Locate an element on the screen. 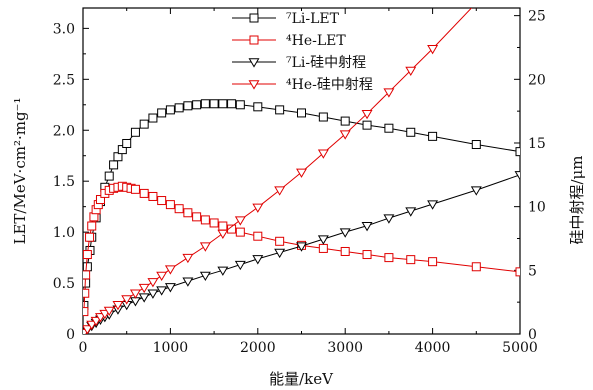  y-left-tick-label: 1.0 is located at coordinates (64, 233).